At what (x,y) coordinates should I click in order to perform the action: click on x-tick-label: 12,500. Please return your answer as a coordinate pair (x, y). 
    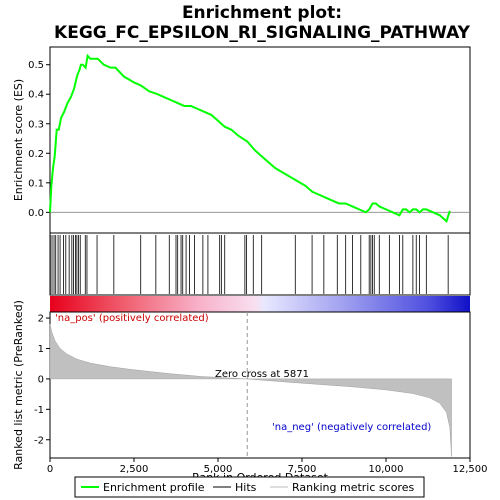
    Looking at the image, I should click on (470, 469).